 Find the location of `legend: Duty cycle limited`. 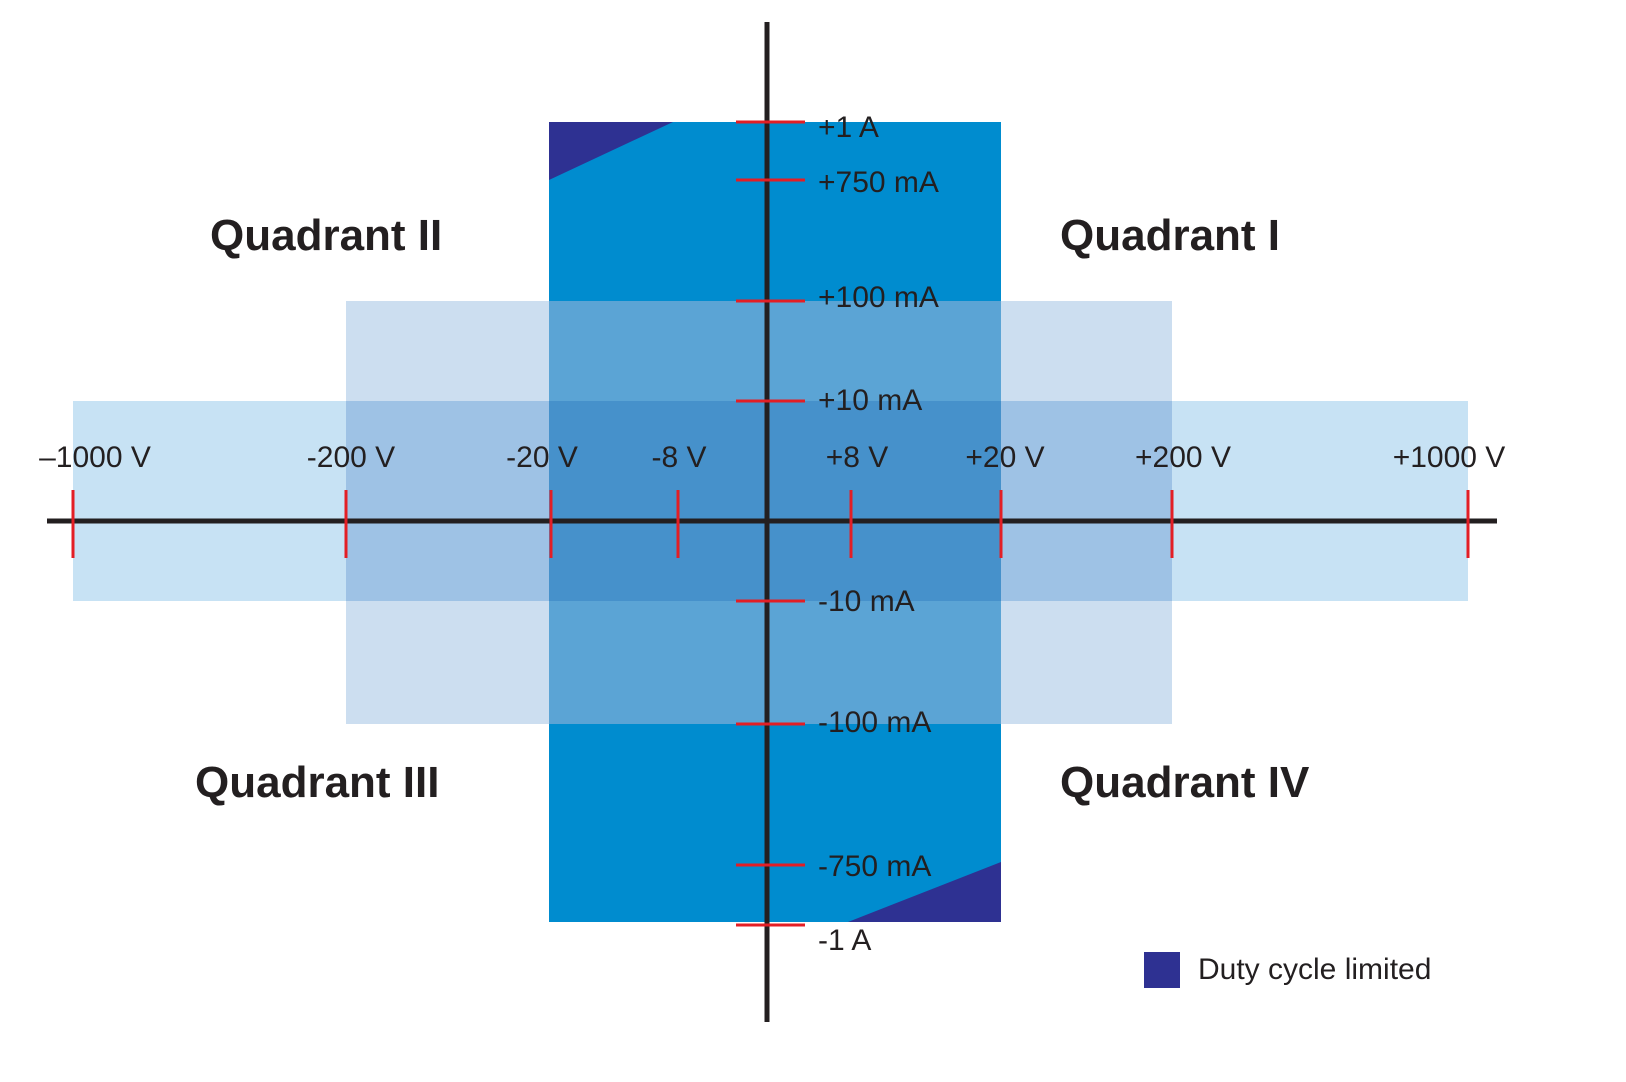

legend: Duty cycle limited is located at coordinates (1287, 970).